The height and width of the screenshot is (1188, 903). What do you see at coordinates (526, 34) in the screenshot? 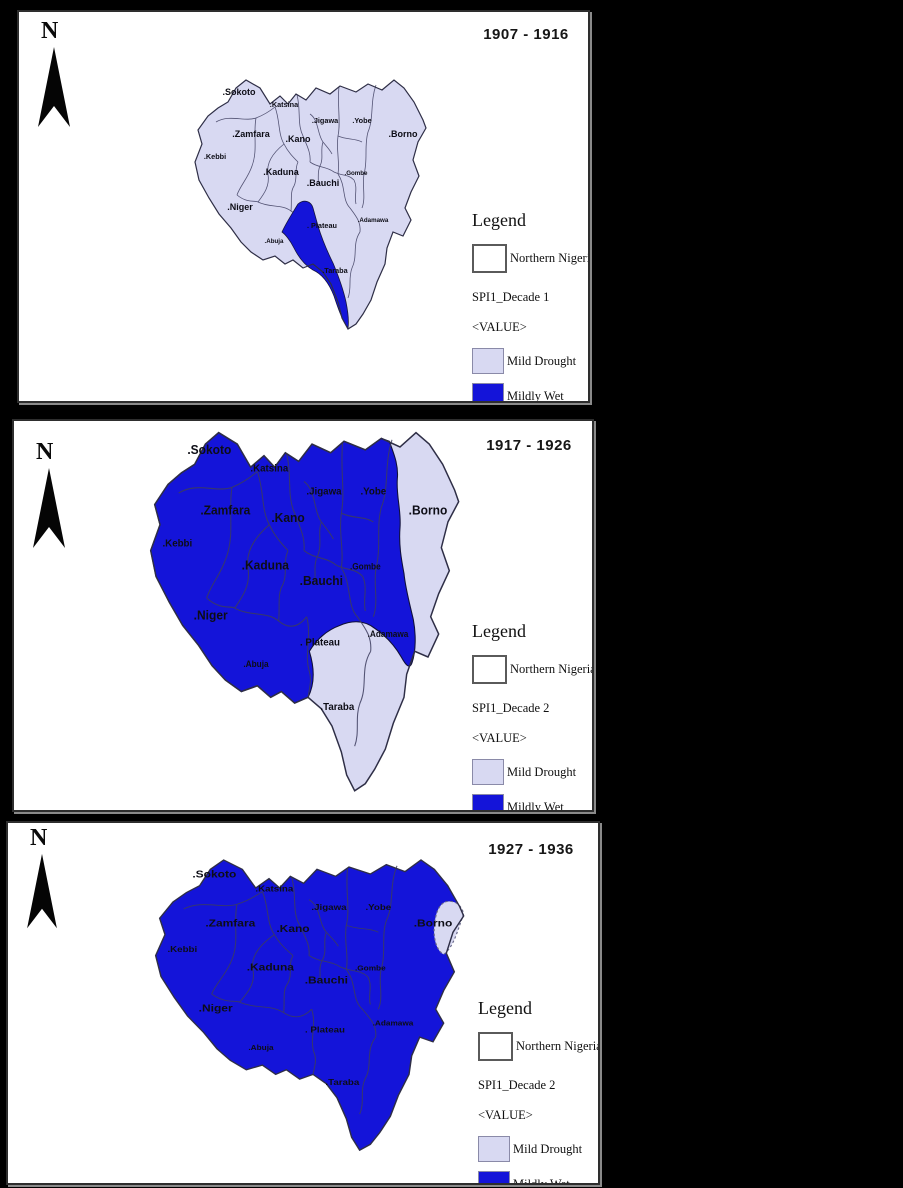
I see `panel-title: 1907 - 1916` at bounding box center [526, 34].